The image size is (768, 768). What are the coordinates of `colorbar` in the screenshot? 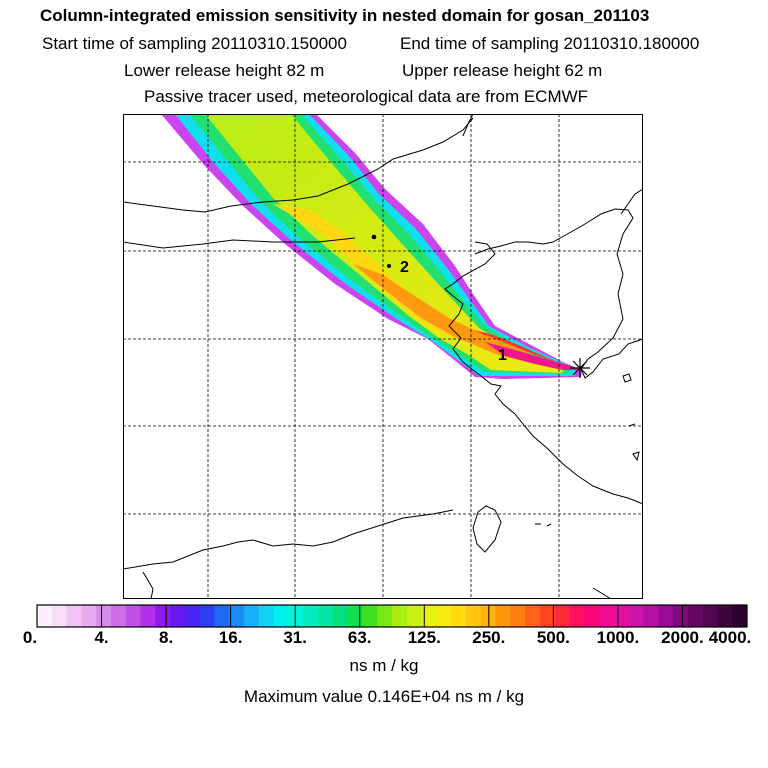 It's located at (392, 616).